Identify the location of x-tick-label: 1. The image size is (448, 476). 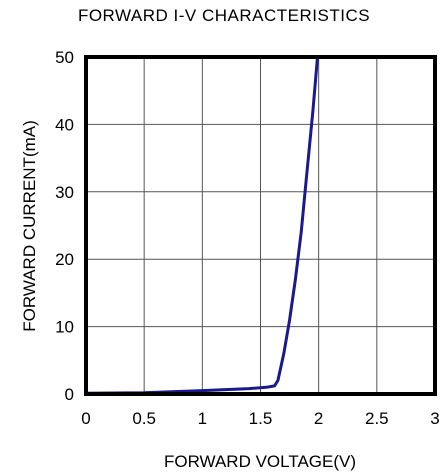
(202, 418).